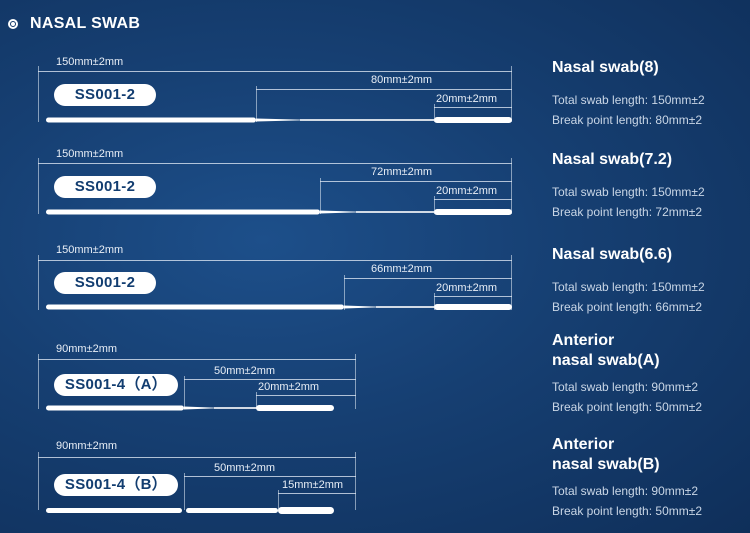 This screenshot has height=533, width=750. I want to click on spec-break-length: Break point length: 66mm±2, so click(627, 307).